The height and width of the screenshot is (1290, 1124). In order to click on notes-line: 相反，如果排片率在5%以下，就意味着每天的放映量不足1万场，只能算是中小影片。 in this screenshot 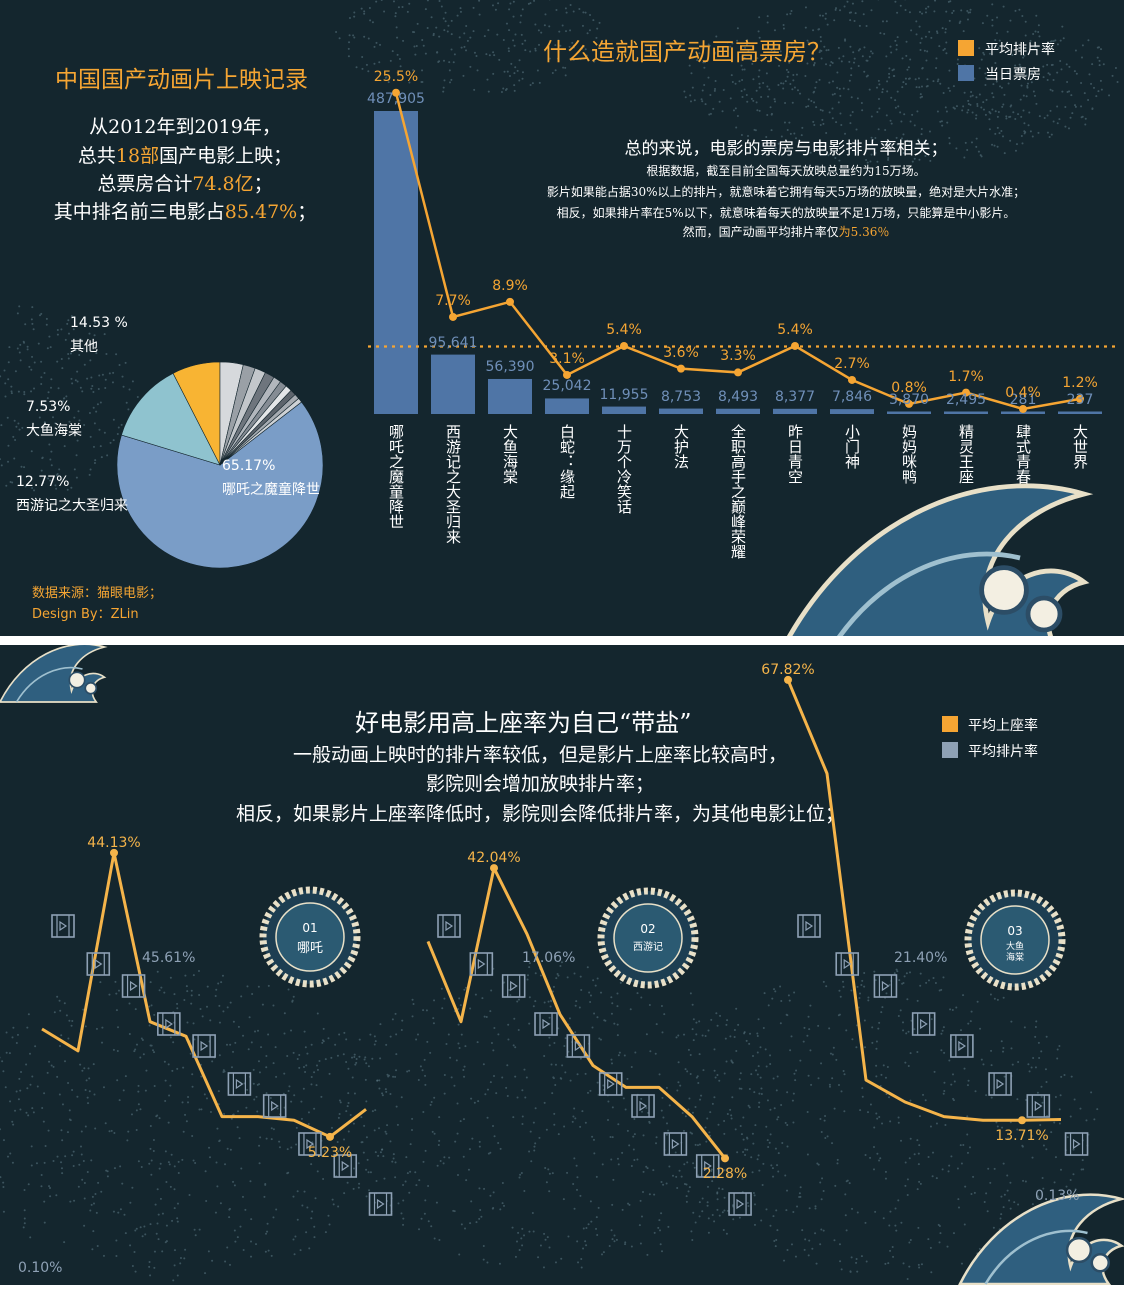, I will do `click(786, 213)`.